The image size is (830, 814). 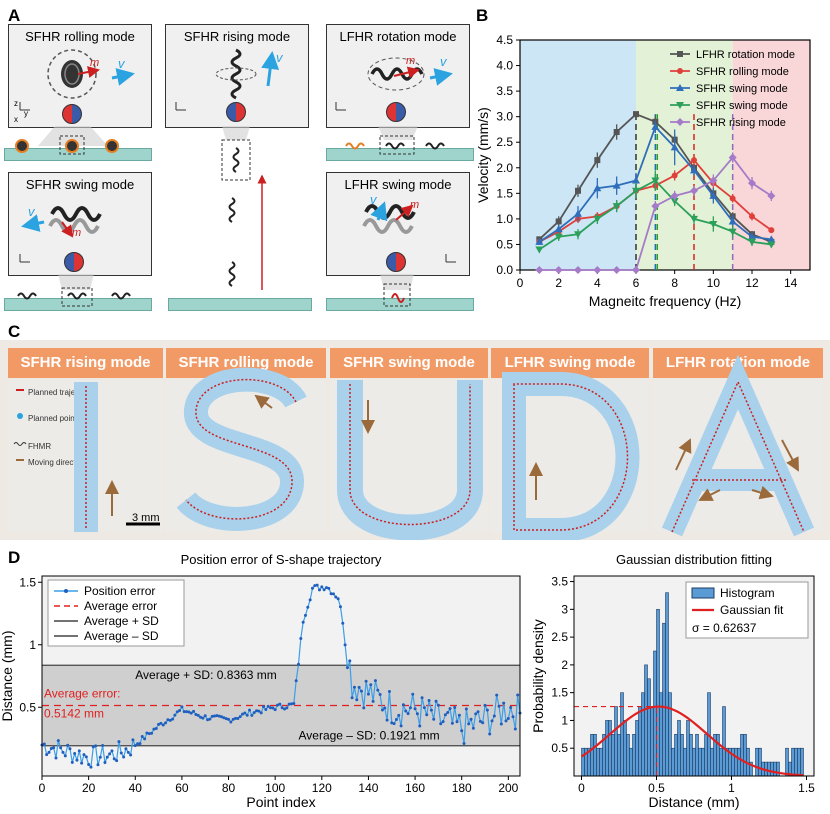 I want to click on plot-frame, so click(x=281, y=676).